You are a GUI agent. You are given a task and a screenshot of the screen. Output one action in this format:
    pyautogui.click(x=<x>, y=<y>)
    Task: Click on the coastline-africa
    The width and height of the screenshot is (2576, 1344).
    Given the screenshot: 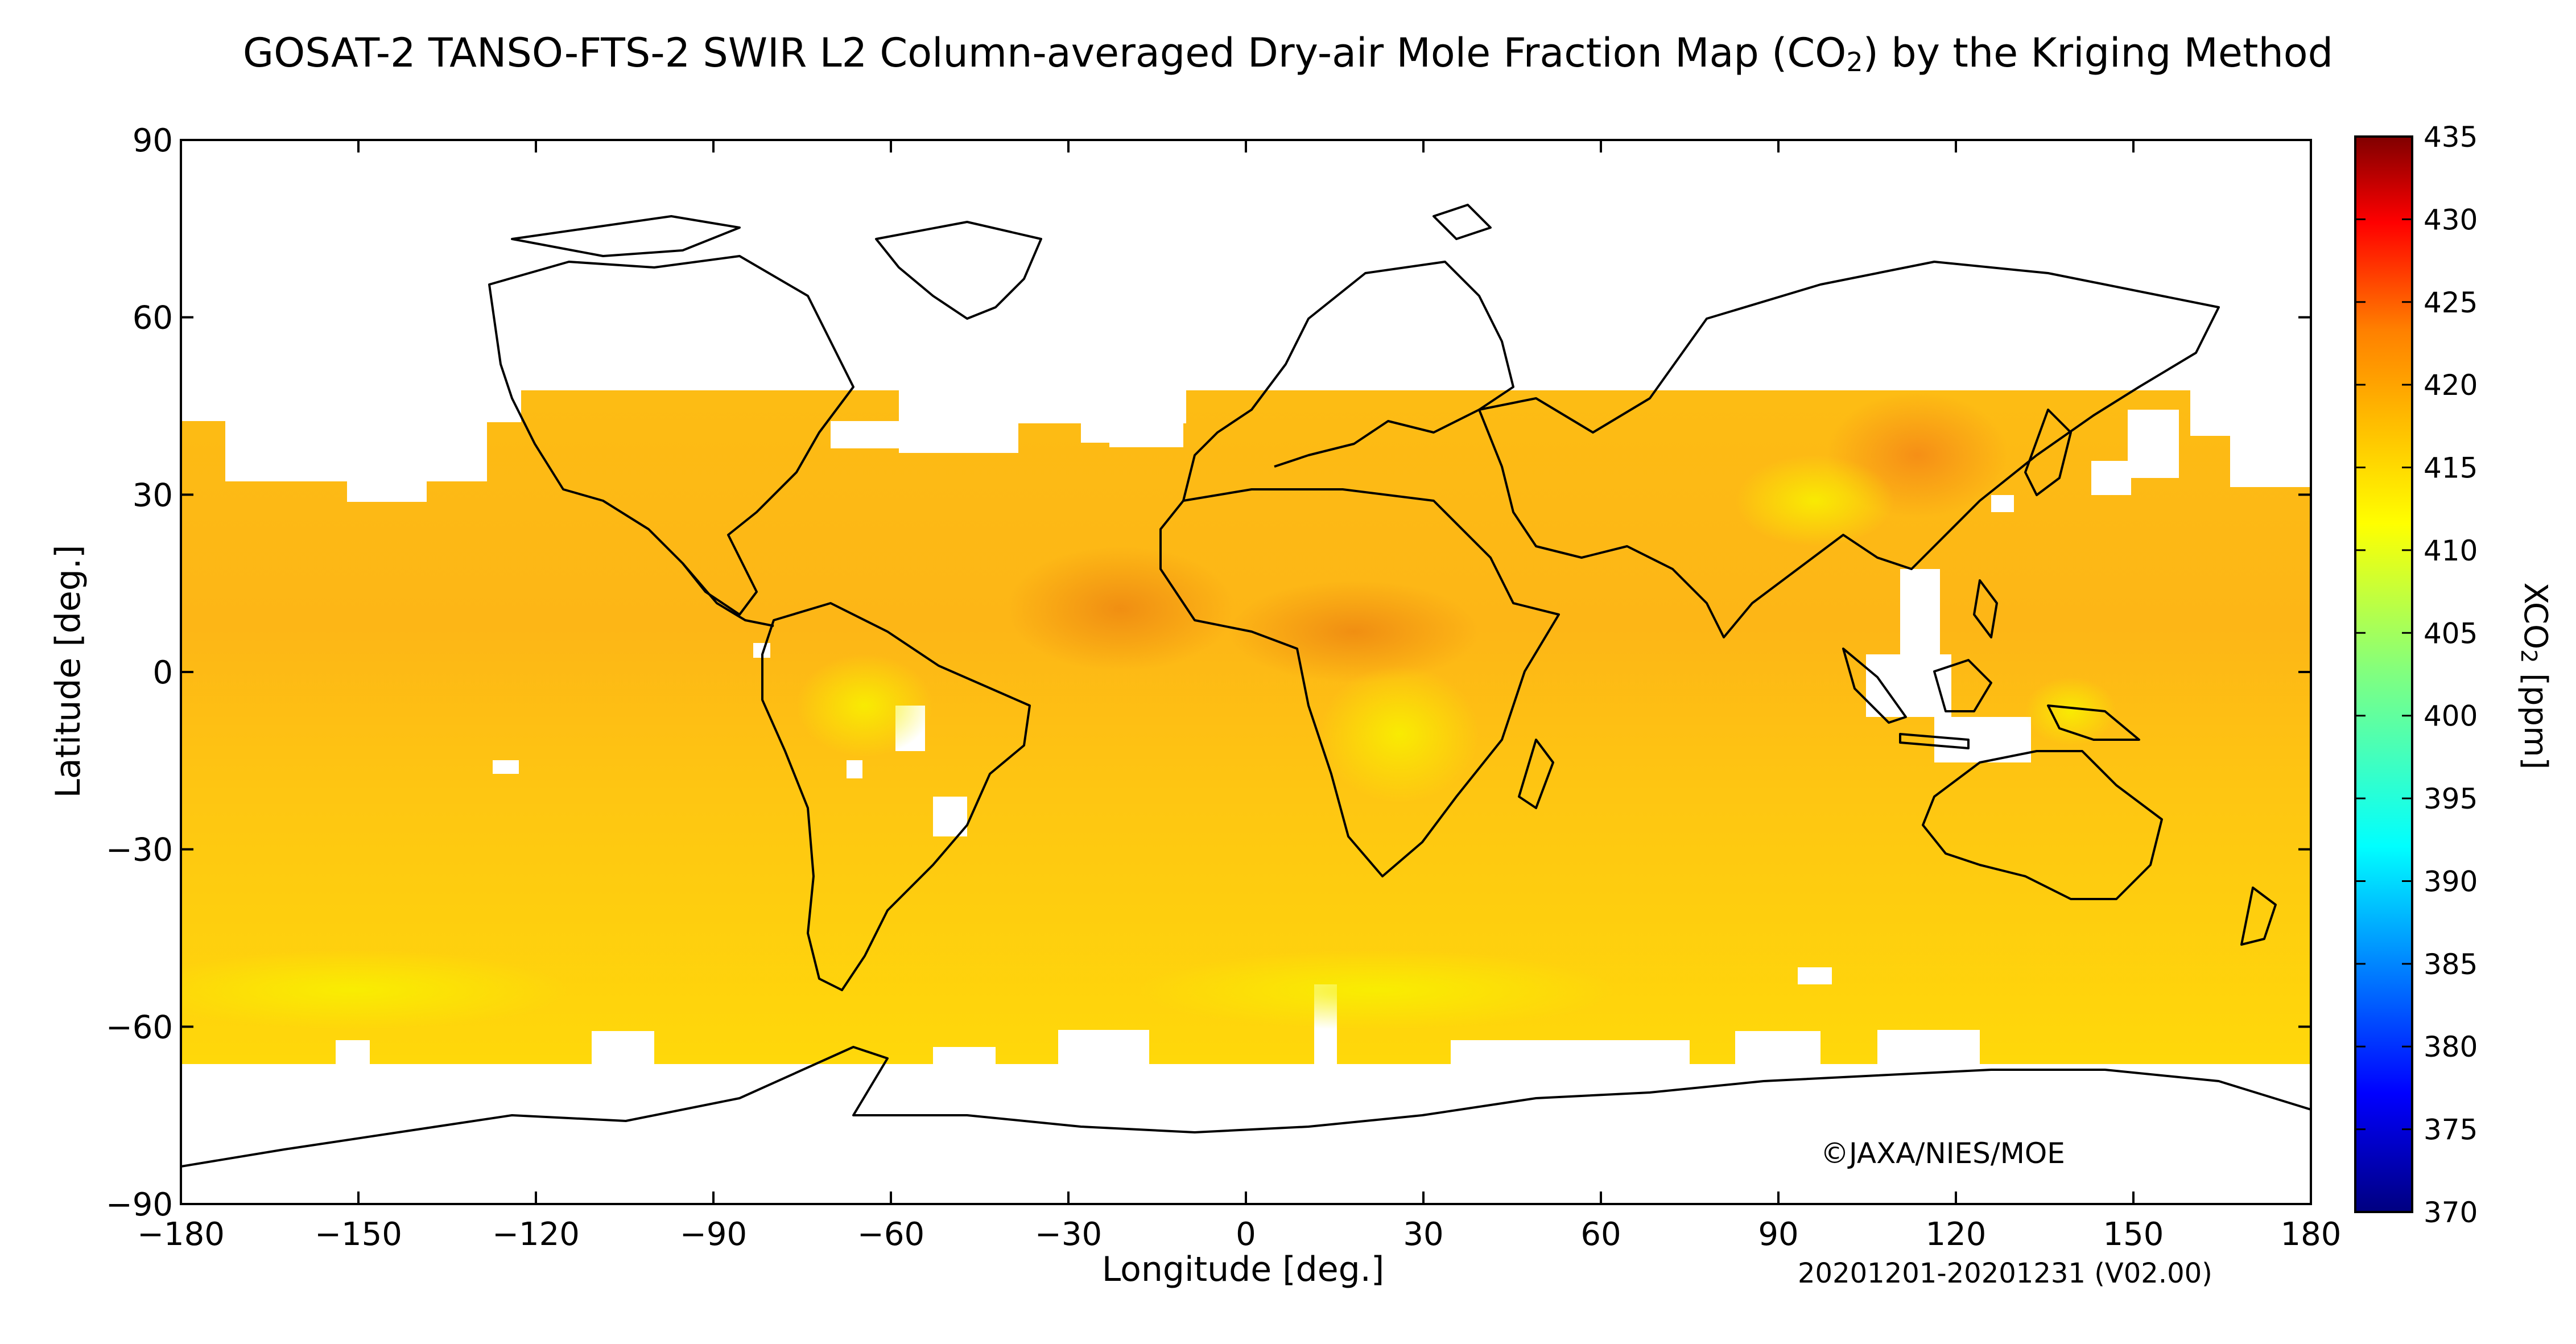 What is the action you would take?
    pyautogui.click(x=1359, y=682)
    